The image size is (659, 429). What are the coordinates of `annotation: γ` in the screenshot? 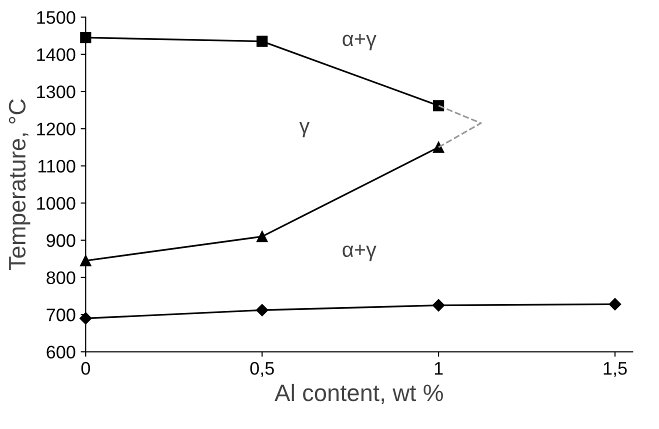 It's located at (304, 130).